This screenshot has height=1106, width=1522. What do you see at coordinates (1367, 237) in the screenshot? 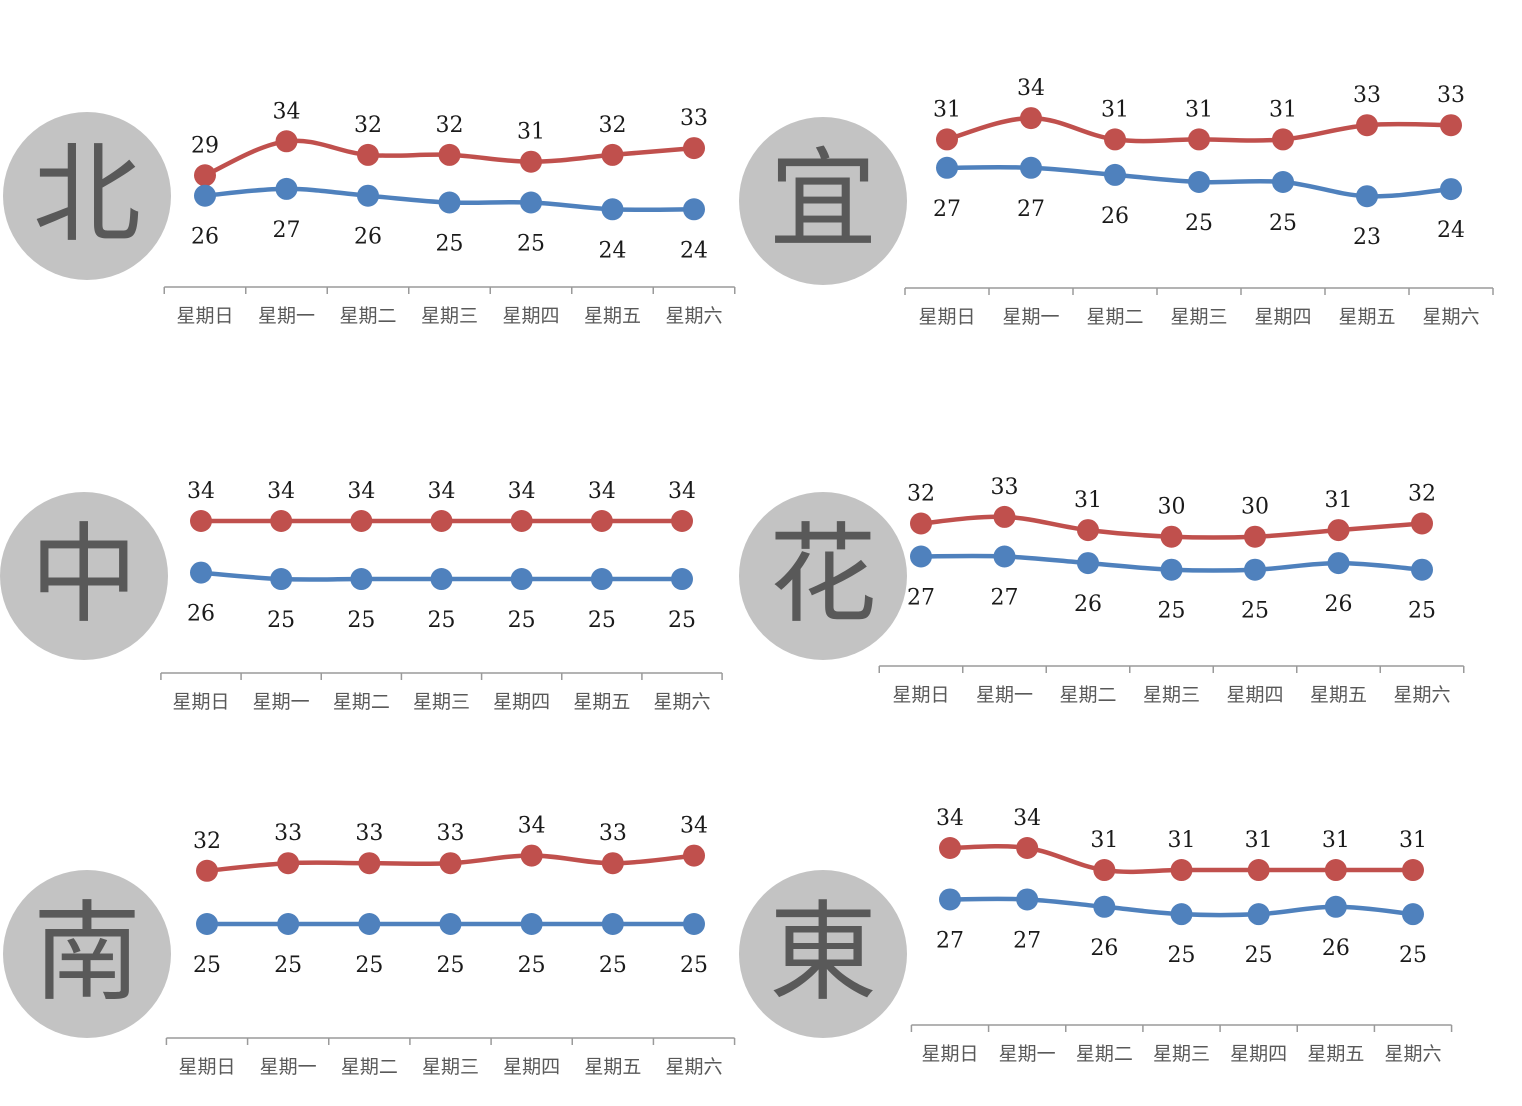
I see `low-temp-label: 23` at bounding box center [1367, 237].